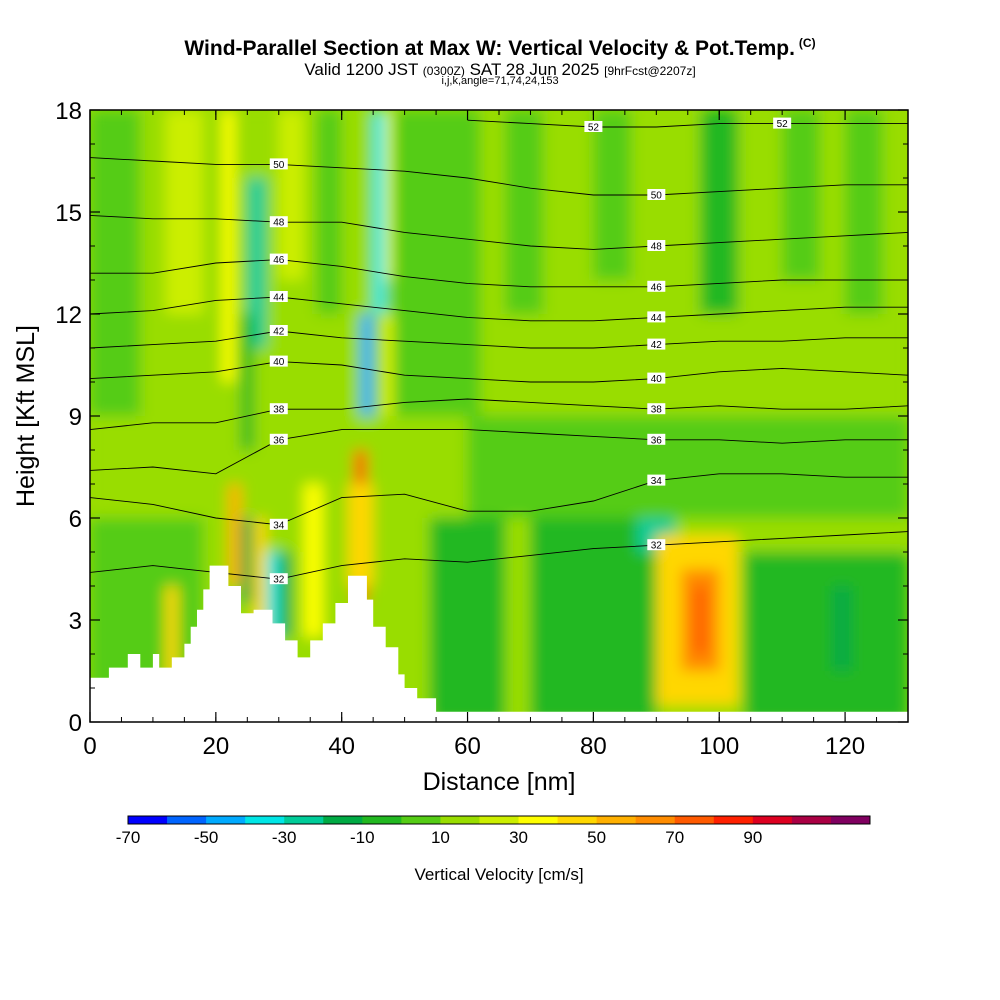  What do you see at coordinates (68, 213) in the screenshot?
I see `y-tick-label: 15` at bounding box center [68, 213].